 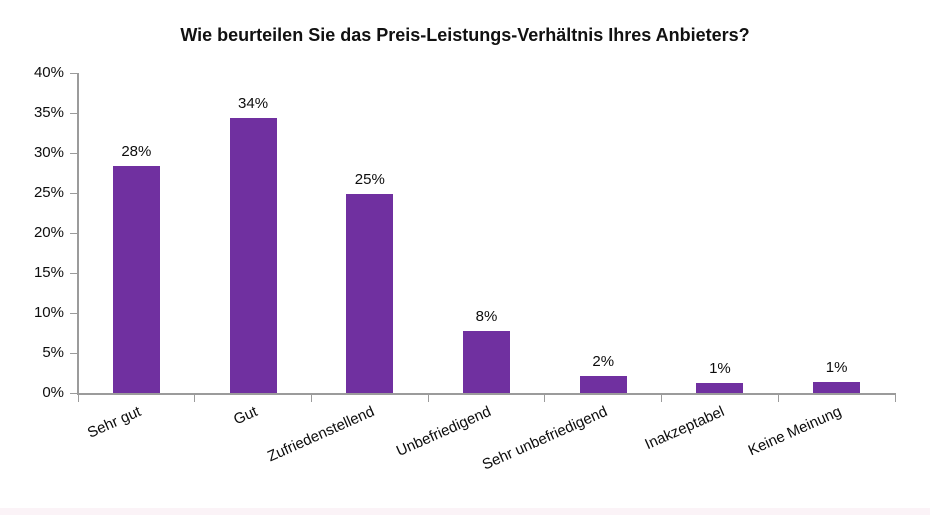 I want to click on bottom-strip, so click(x=465, y=511).